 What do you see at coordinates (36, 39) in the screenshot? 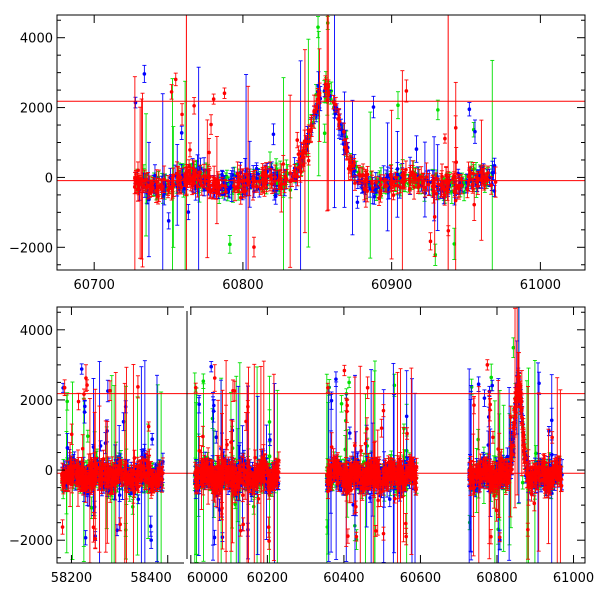
I see `top-y-tick-label: 4000` at bounding box center [36, 39].